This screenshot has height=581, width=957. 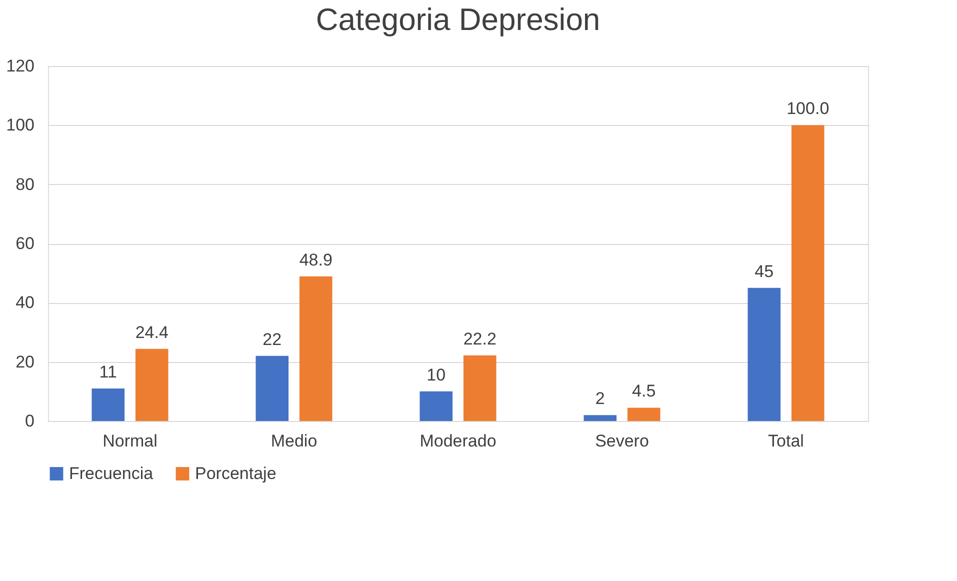 What do you see at coordinates (644, 391) in the screenshot?
I see `data-label: 4.5` at bounding box center [644, 391].